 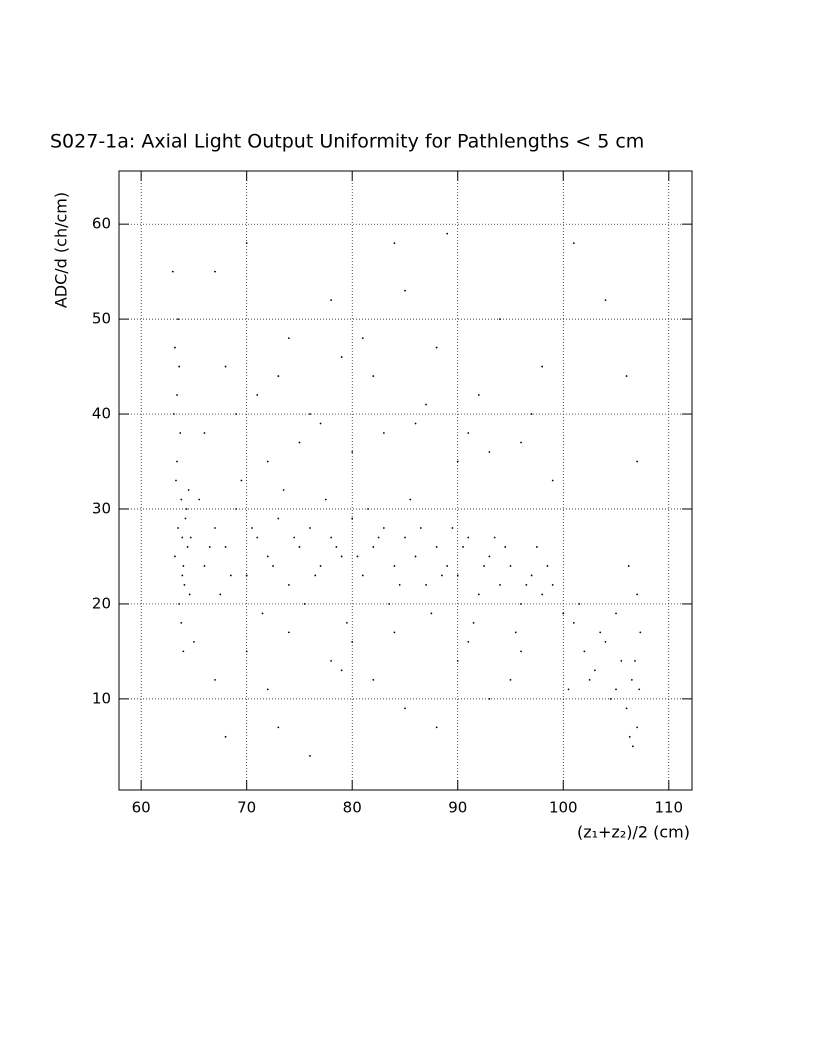 I want to click on x-tick-label: 110, so click(x=668, y=808).